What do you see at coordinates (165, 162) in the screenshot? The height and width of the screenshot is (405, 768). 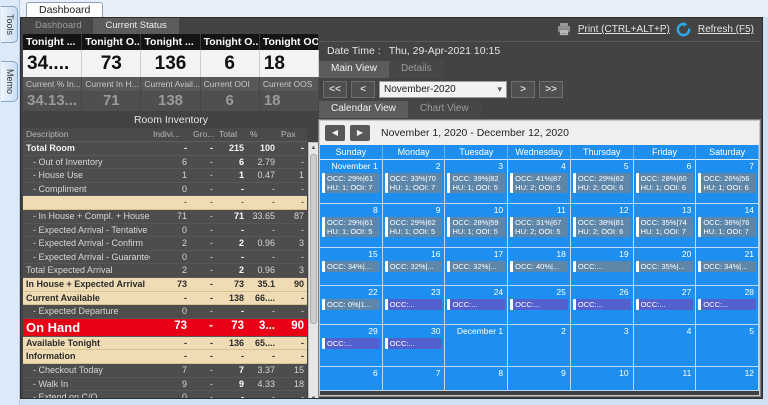 I see `table-row: - Out of Inventory 6 - 6 2.79 -` at bounding box center [165, 162].